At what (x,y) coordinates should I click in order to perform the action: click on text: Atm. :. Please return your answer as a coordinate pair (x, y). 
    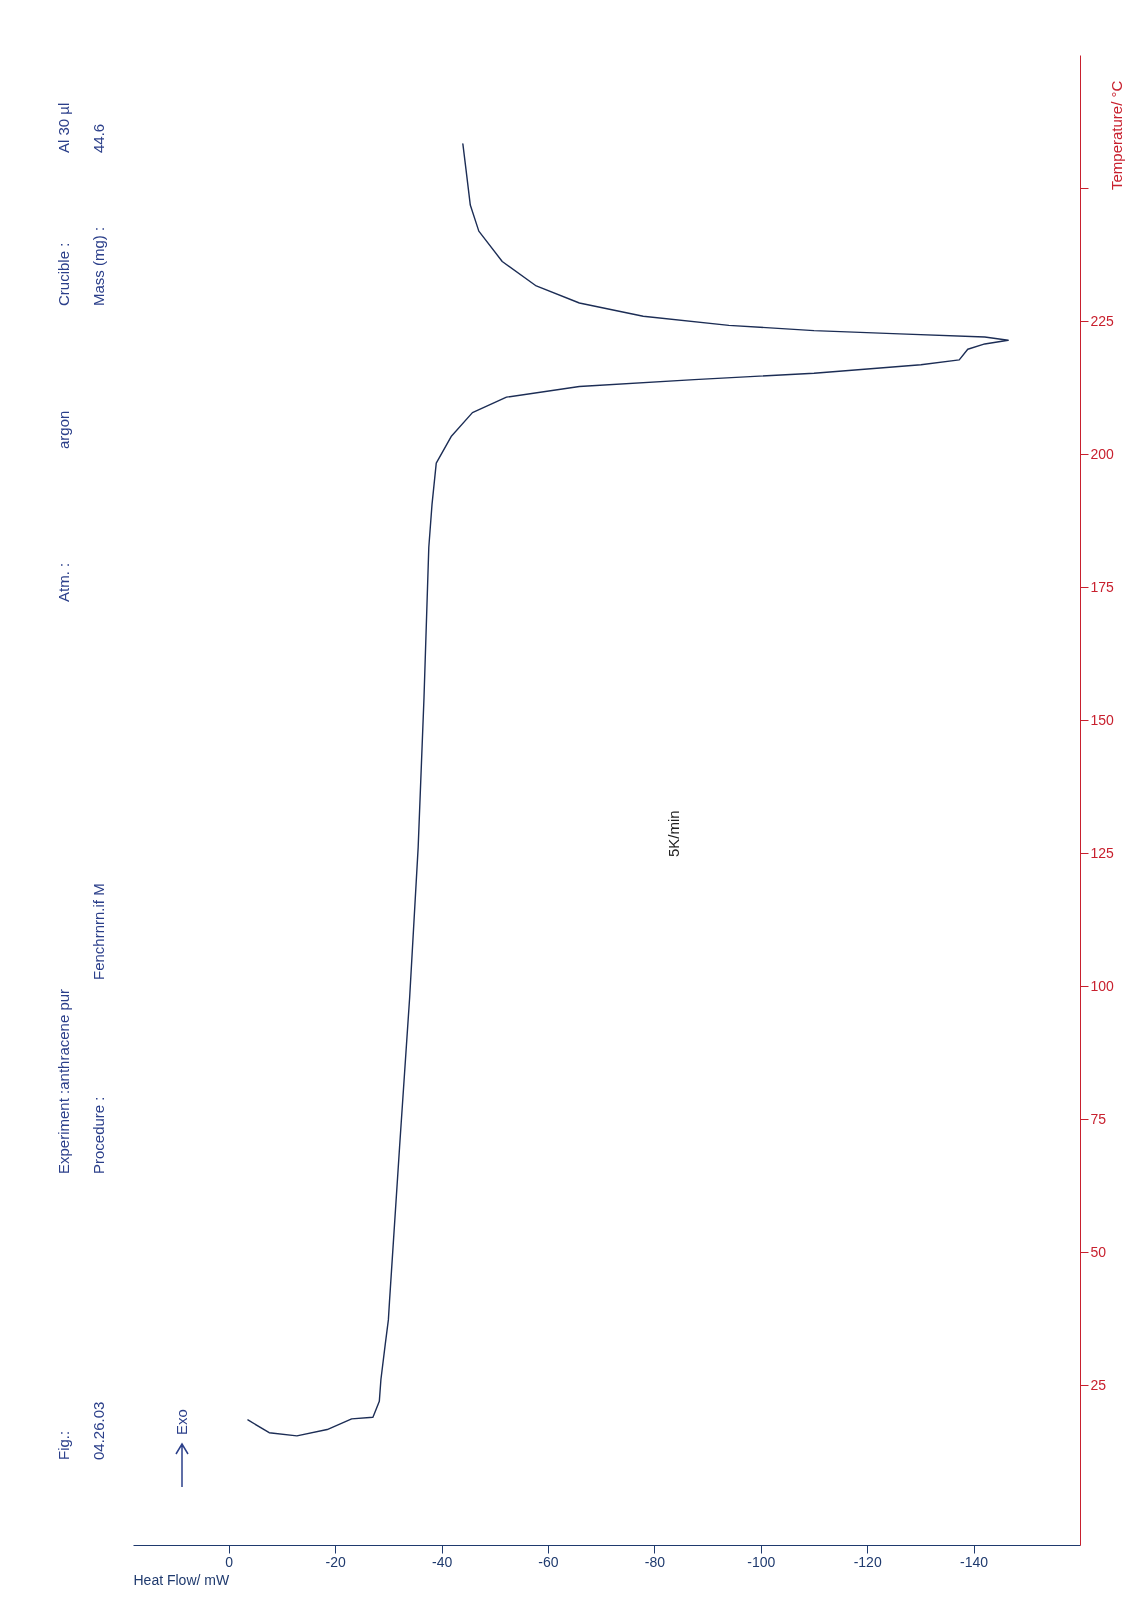
    Looking at the image, I should click on (63, 582).